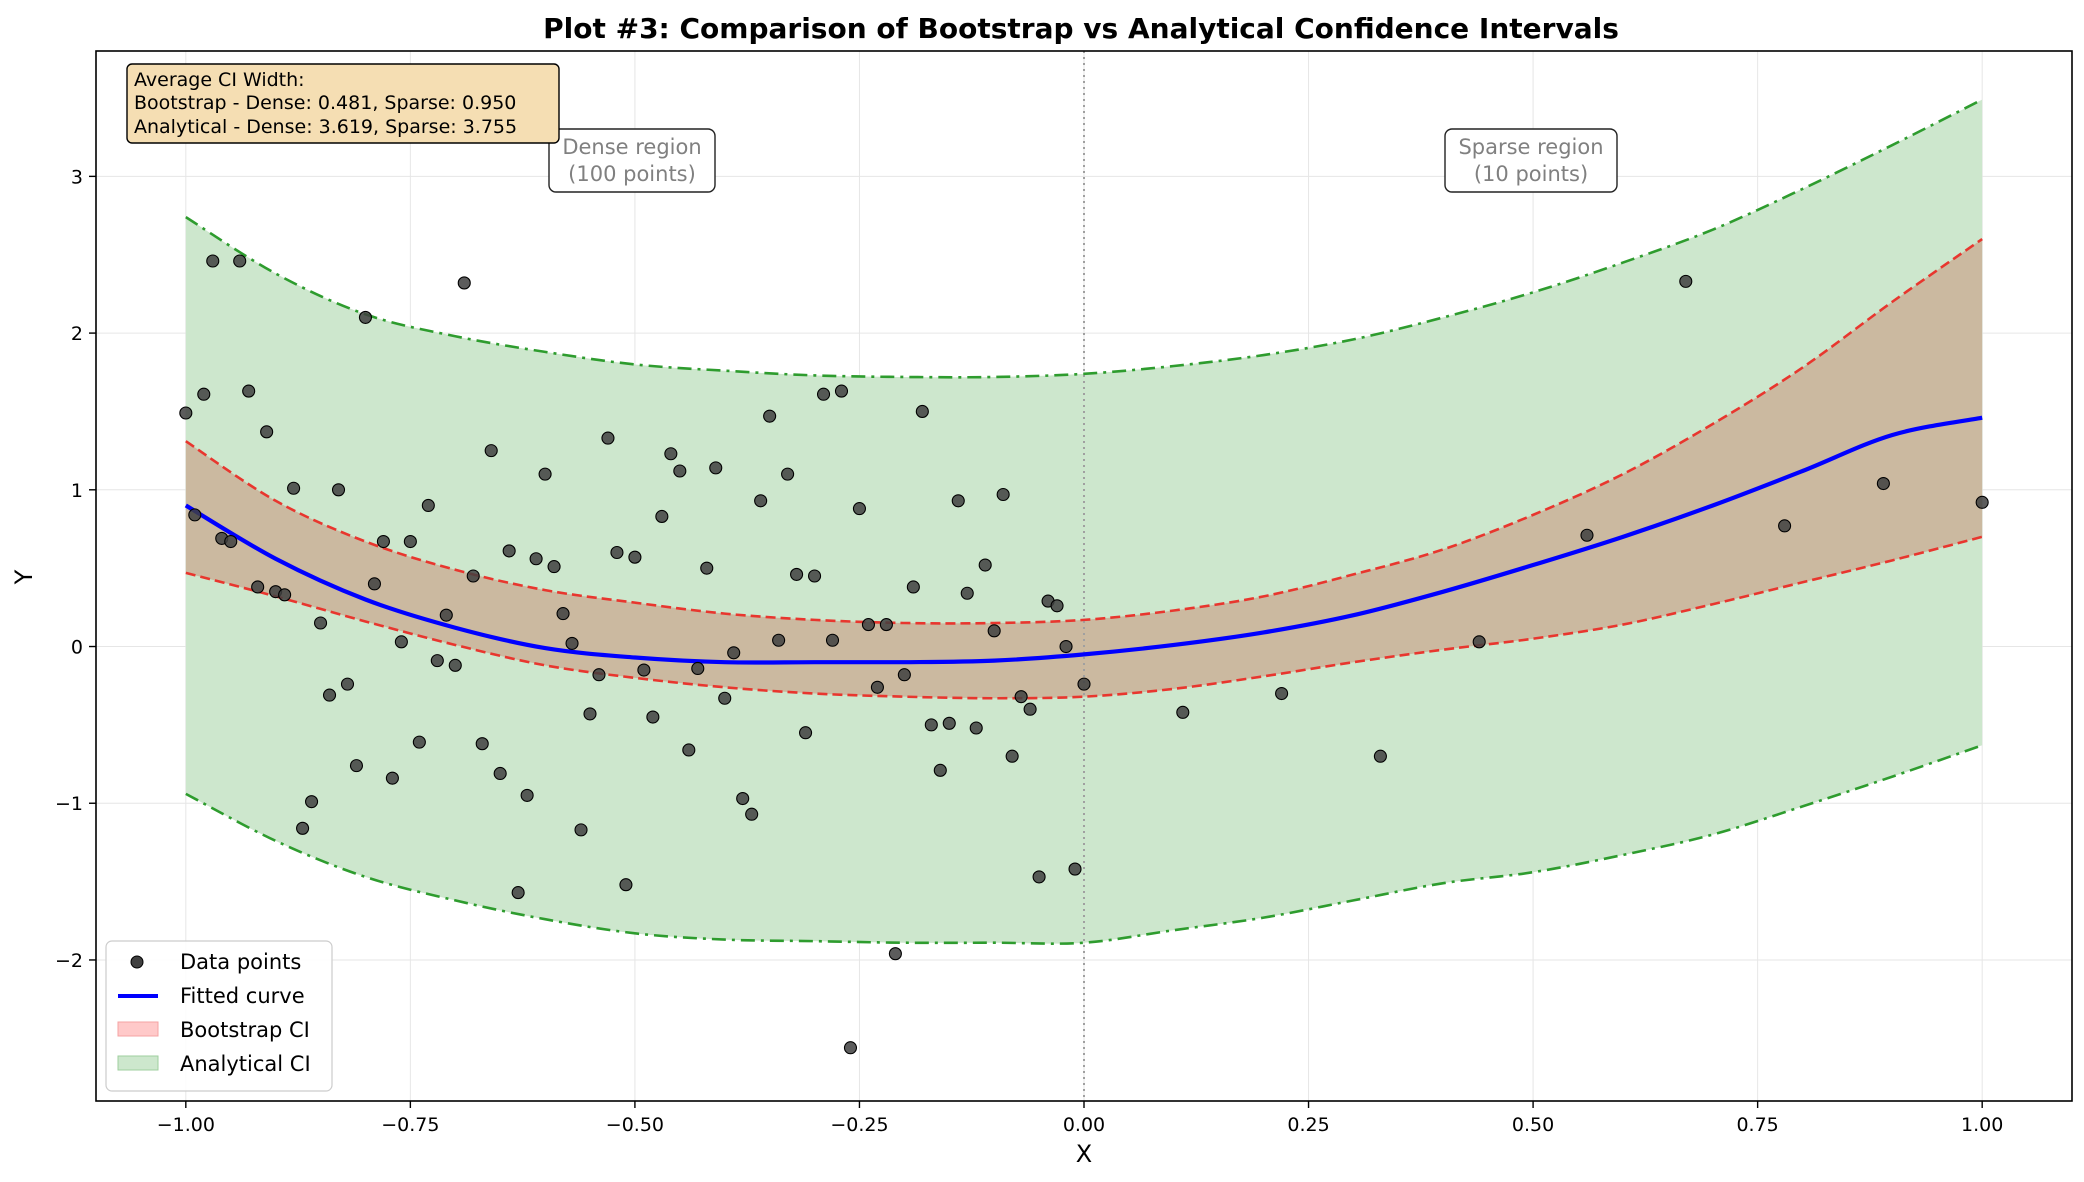  What do you see at coordinates (635, 1125) in the screenshot?
I see `x-tick-label: −0.50` at bounding box center [635, 1125].